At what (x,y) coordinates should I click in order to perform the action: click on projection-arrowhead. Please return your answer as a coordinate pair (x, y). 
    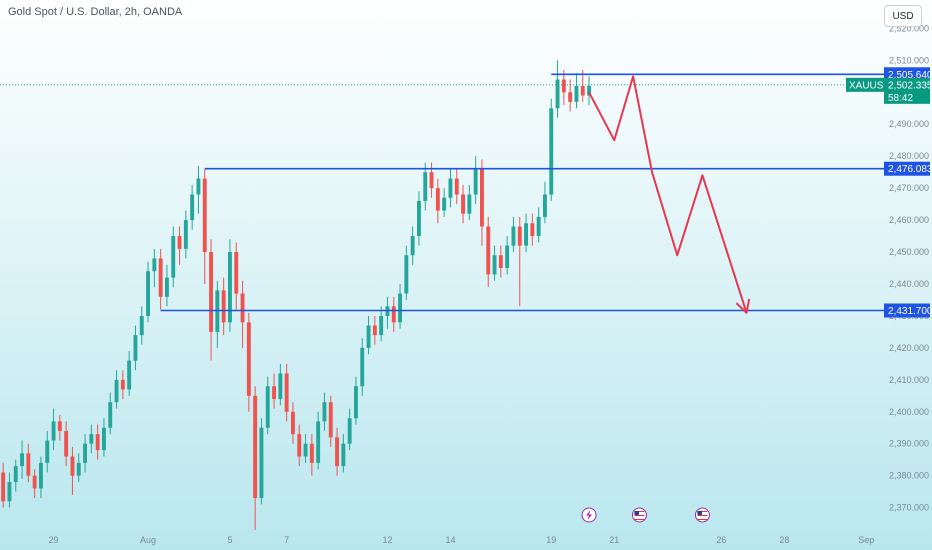
    Looking at the image, I should click on (743, 306).